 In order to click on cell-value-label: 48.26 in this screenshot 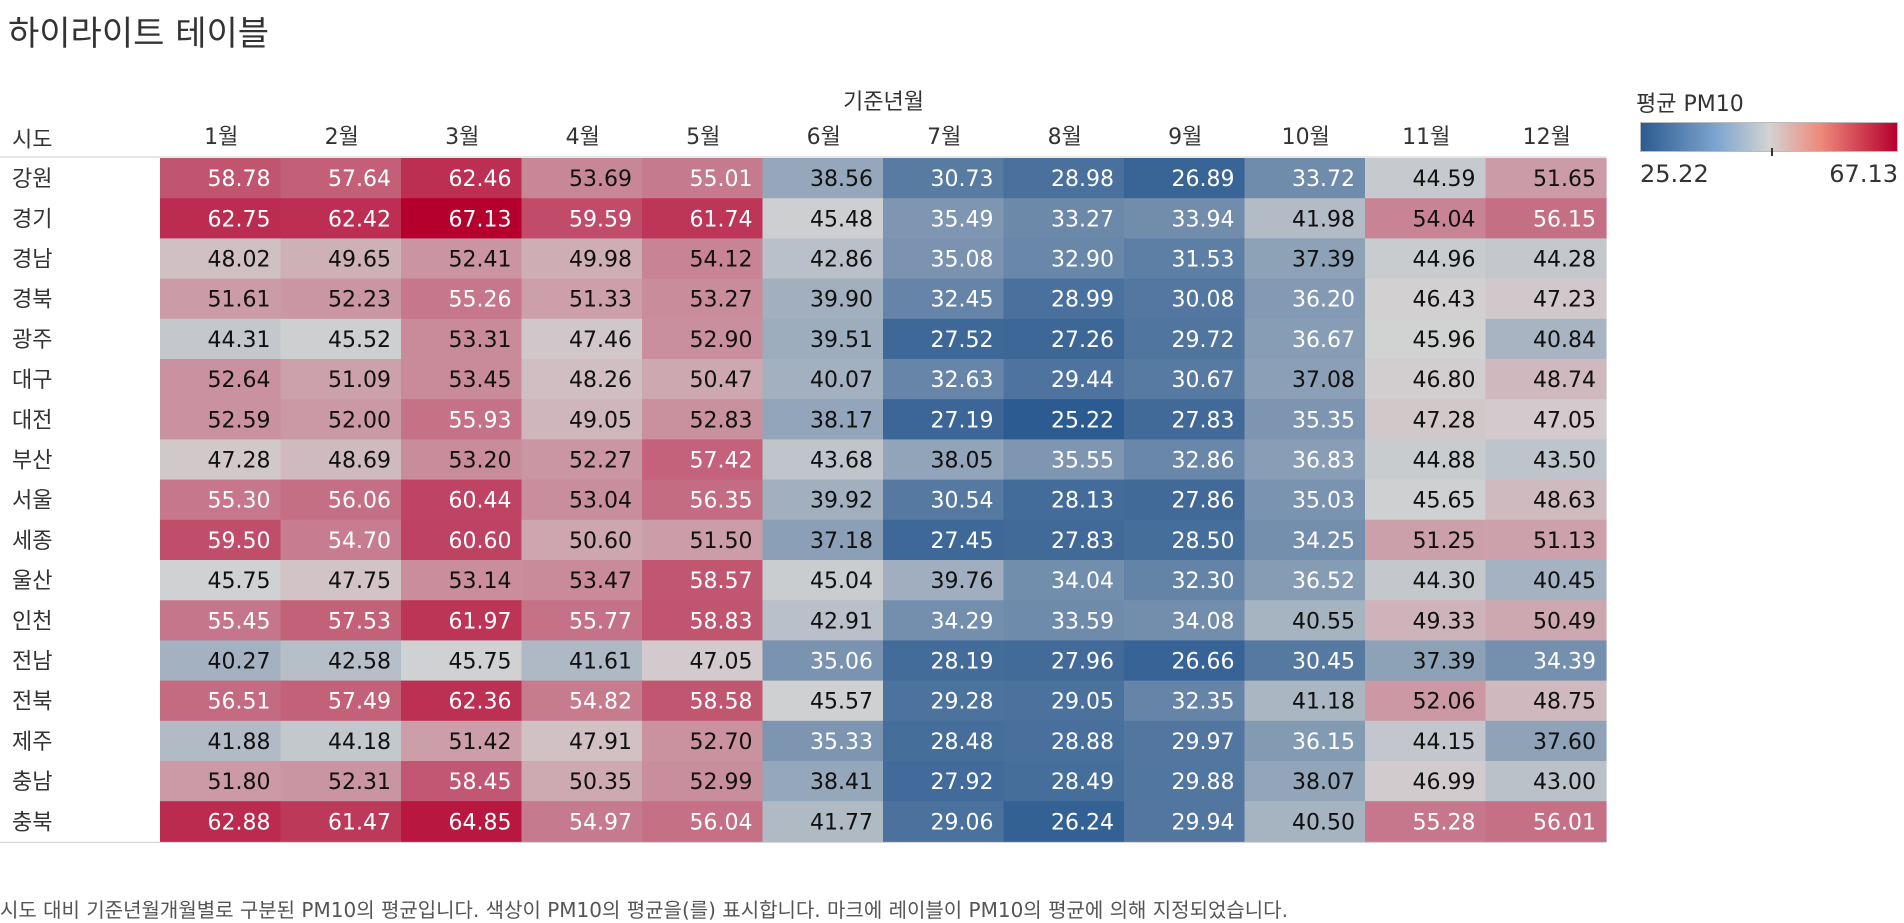, I will do `click(600, 380)`.